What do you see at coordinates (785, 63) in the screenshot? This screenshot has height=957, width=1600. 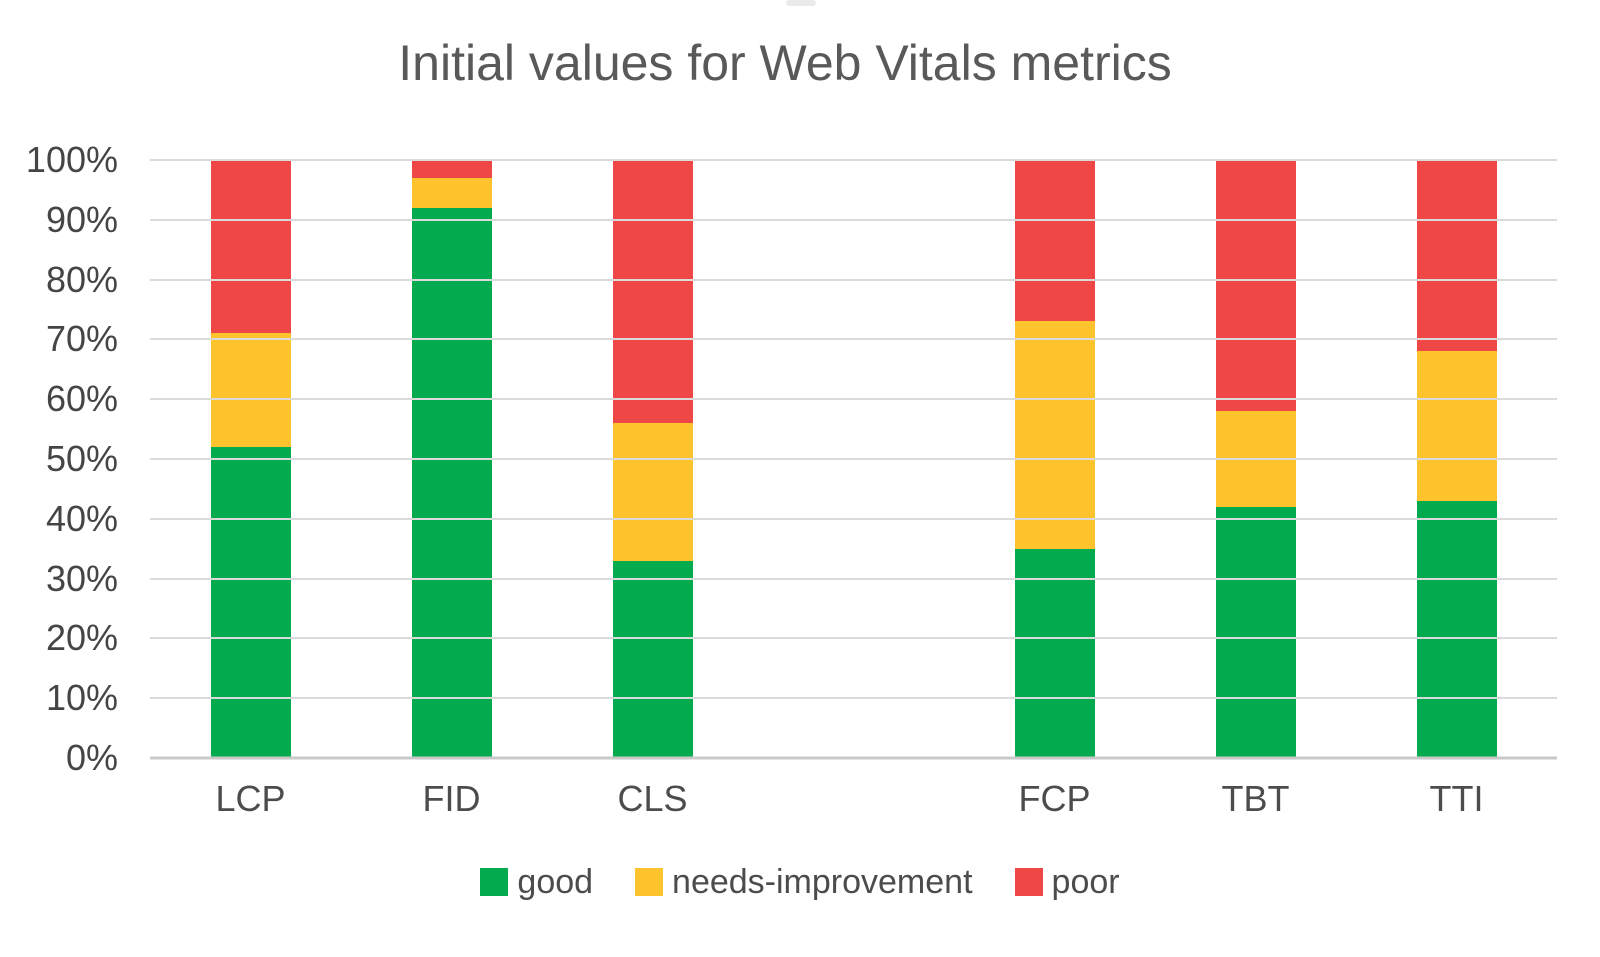 I see `chart-title: Initial values for Web Vitals metrics` at bounding box center [785, 63].